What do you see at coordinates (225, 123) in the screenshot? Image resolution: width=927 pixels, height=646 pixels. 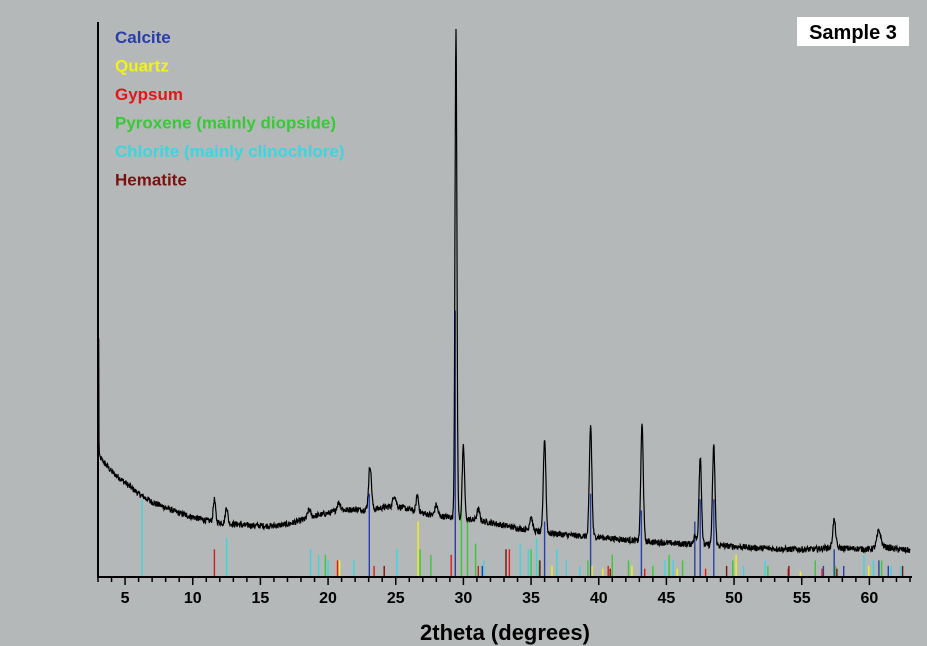 I see `legend-item: Pyroxene (mainly diopside)` at bounding box center [225, 123].